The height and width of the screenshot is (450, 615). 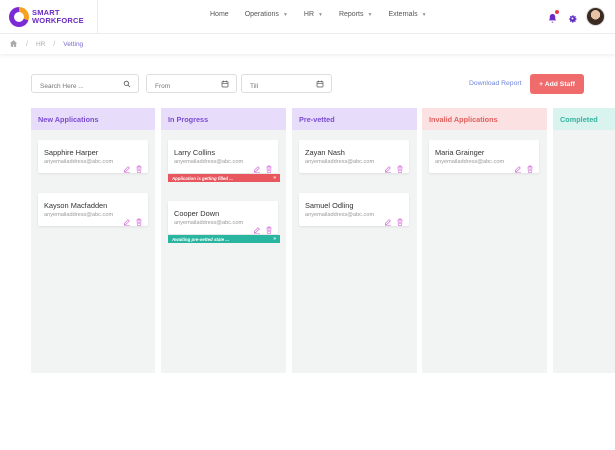 I want to click on kanban-column-4: Completed, so click(x=584, y=240).